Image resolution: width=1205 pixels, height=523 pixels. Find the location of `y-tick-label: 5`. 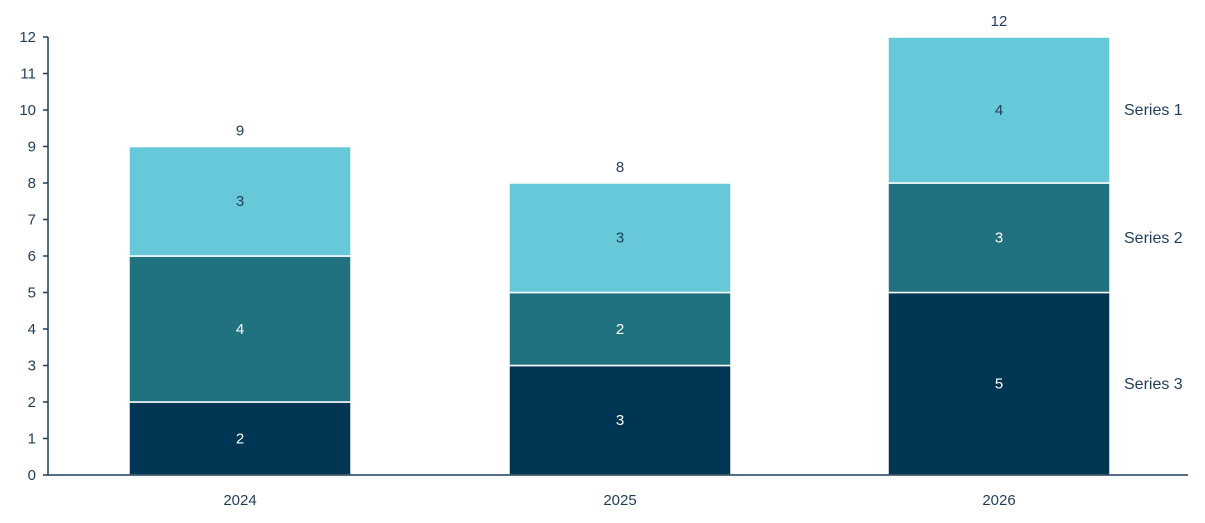

y-tick-label: 5 is located at coordinates (32, 292).